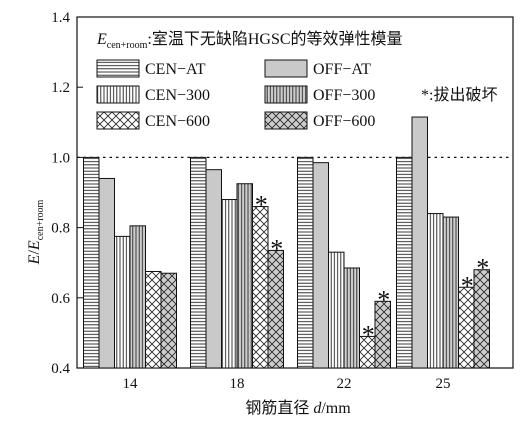 The width and height of the screenshot is (527, 429). I want to click on legend-label: CEN−600, so click(177, 121).